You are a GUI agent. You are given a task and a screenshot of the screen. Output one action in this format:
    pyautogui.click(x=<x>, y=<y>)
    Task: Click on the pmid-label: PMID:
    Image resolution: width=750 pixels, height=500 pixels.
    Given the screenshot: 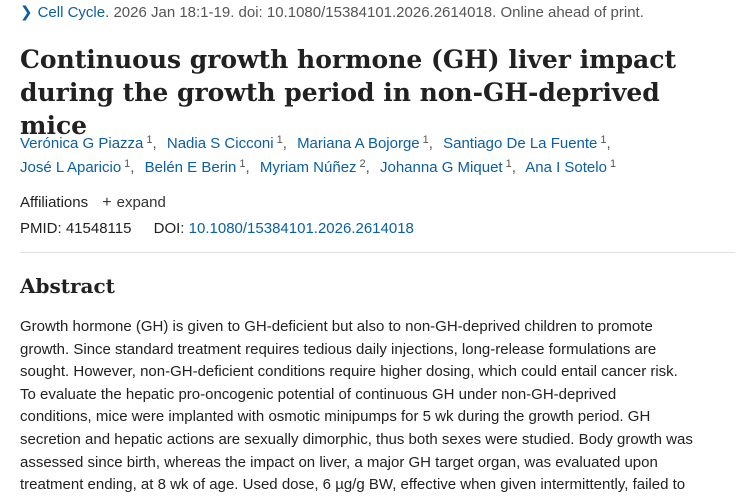 What is the action you would take?
    pyautogui.click(x=41, y=228)
    